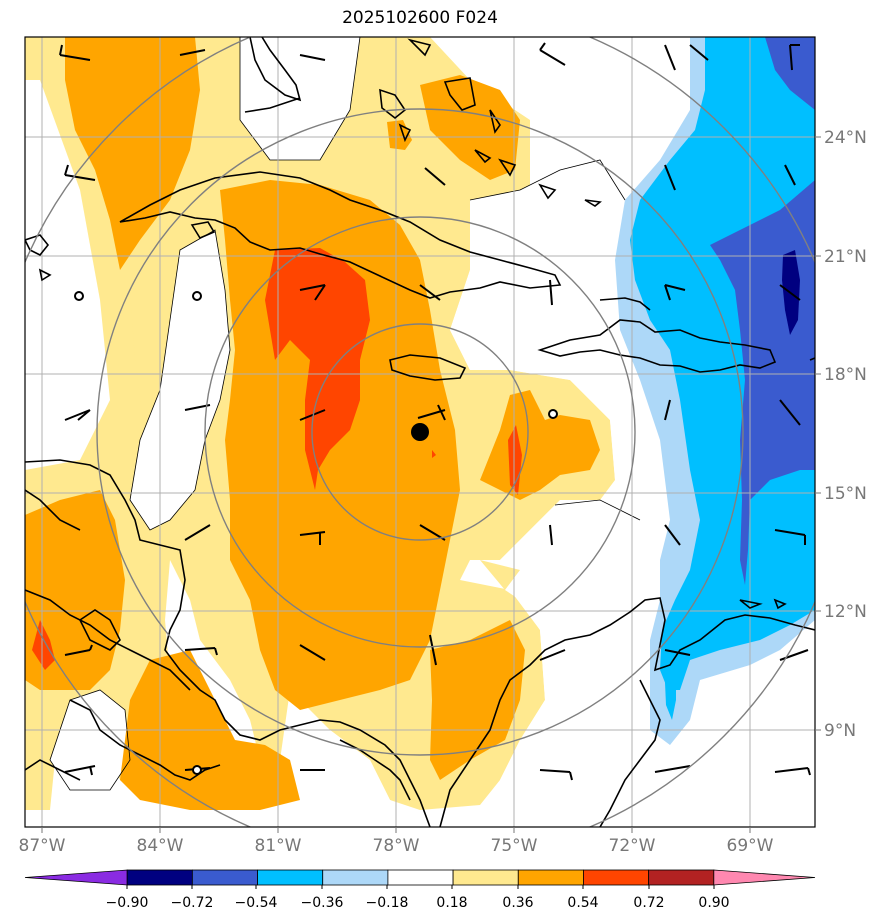 The image size is (886, 924). What do you see at coordinates (845, 375) in the screenshot?
I see `lat-label: 18°N` at bounding box center [845, 375].